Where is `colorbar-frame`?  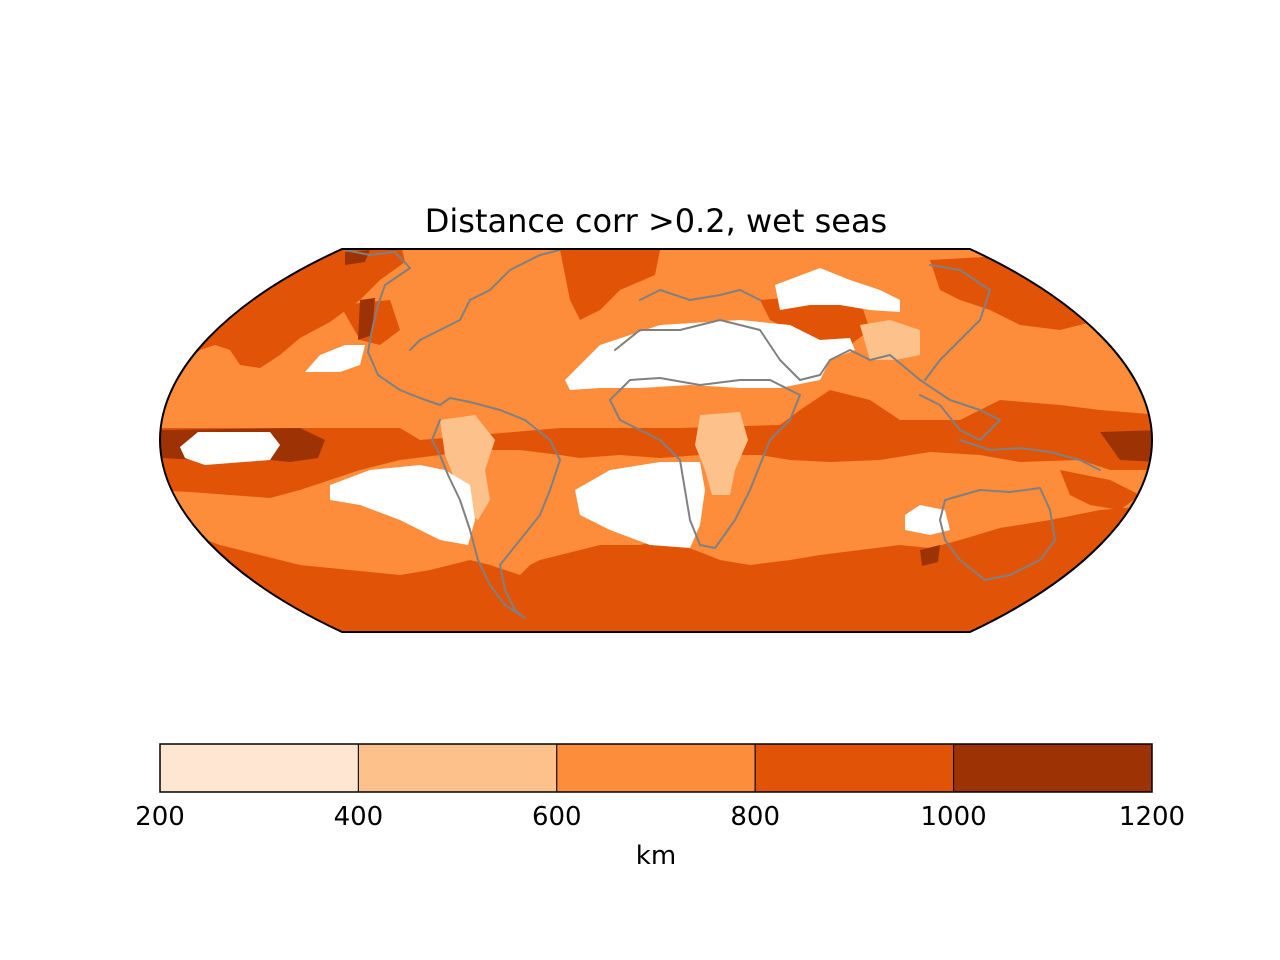
colorbar-frame is located at coordinates (656, 768).